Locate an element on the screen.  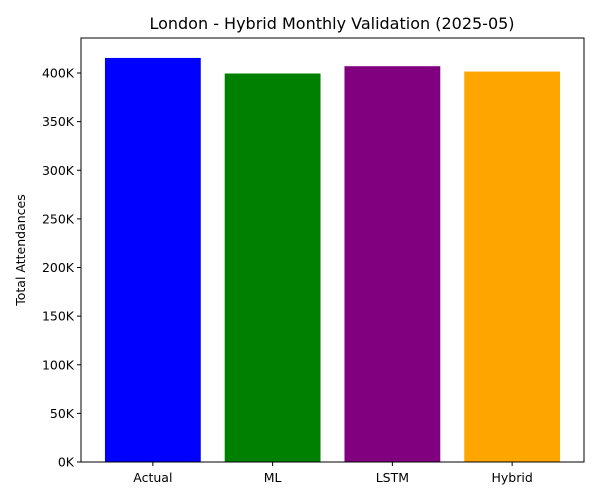
y-tick-label: 150K is located at coordinates (58, 316).